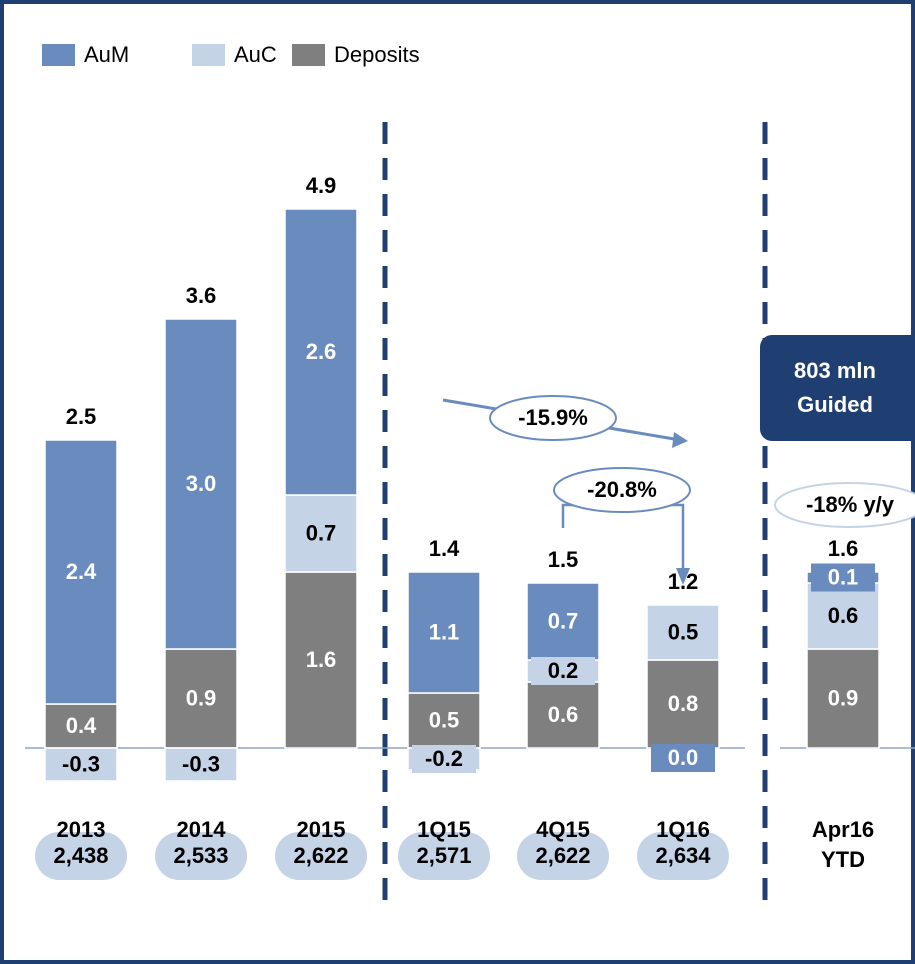 The image size is (915, 964). What do you see at coordinates (444, 829) in the screenshot?
I see `x-tick-label: 1Q15` at bounding box center [444, 829].